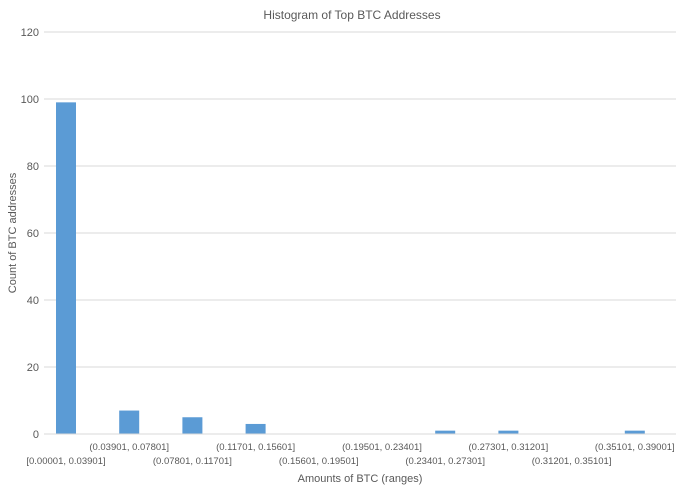 This screenshot has height=495, width=690. What do you see at coordinates (255, 447) in the screenshot?
I see `x-tick-label: (0.11701, 0.15601]` at bounding box center [255, 447].